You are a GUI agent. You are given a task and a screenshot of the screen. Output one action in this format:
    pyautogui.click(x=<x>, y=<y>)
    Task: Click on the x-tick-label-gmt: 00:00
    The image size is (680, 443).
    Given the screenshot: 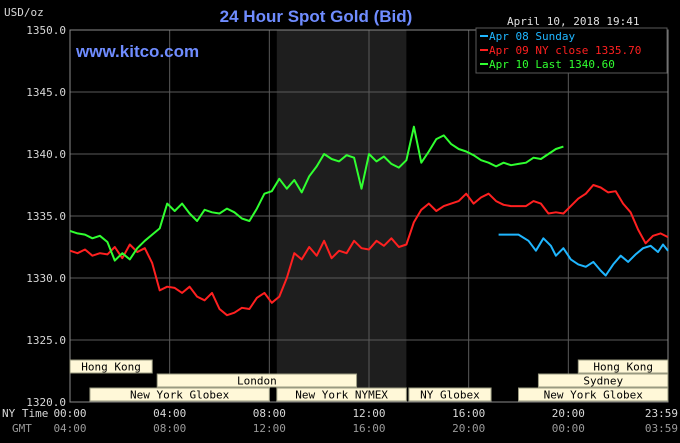 What is the action you would take?
    pyautogui.click(x=568, y=428)
    